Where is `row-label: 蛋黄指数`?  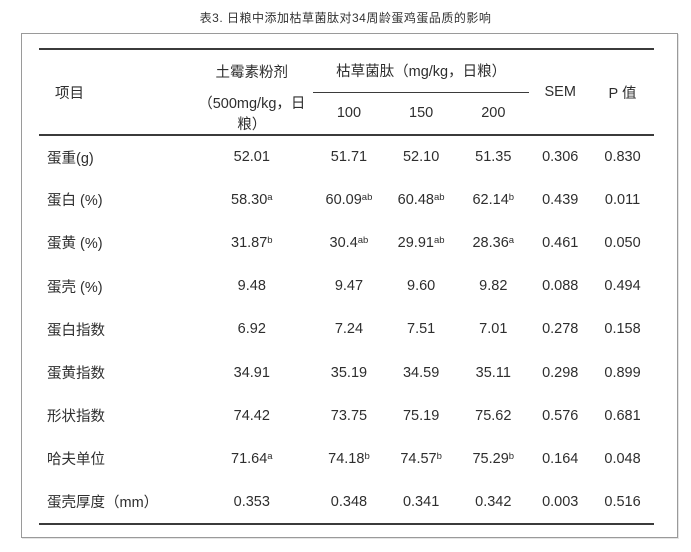
row-label: 蛋黄指数 is located at coordinates (76, 374).